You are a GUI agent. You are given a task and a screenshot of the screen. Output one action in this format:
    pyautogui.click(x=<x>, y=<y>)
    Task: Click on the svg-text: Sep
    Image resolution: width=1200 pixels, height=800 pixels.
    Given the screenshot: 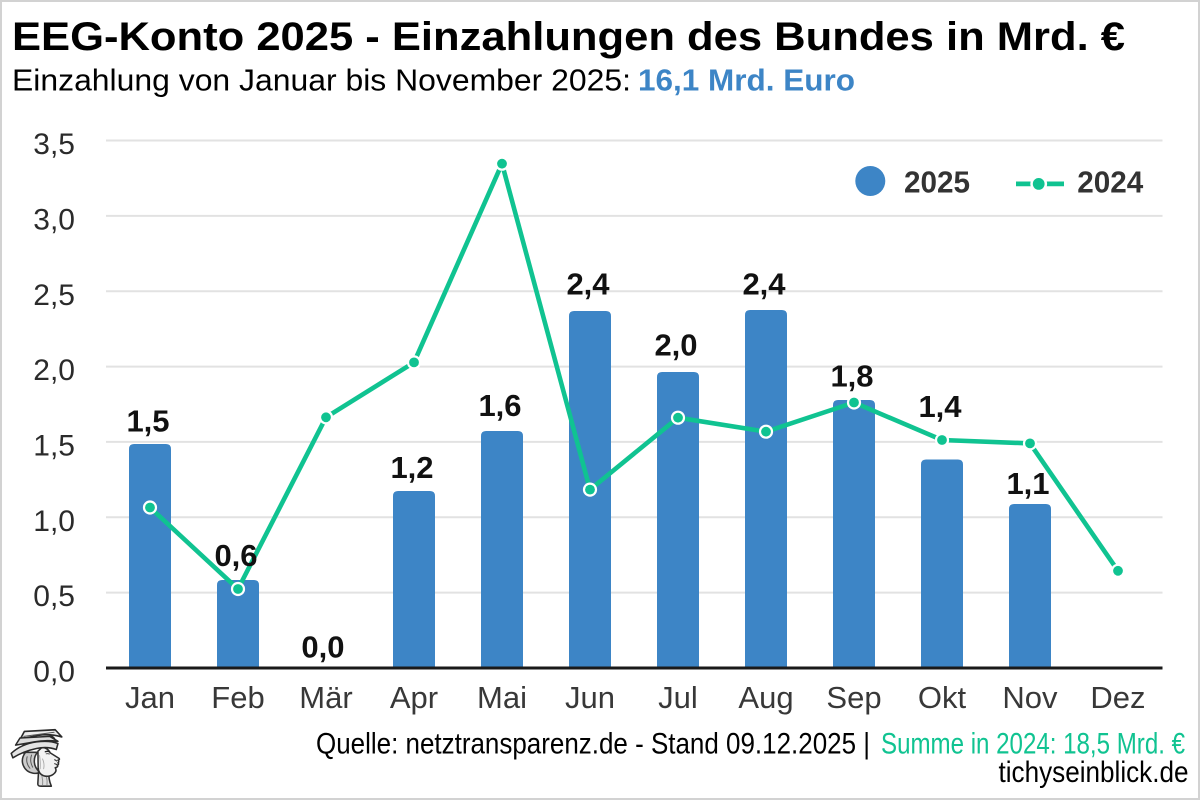 What is the action you would take?
    pyautogui.click(x=853, y=697)
    